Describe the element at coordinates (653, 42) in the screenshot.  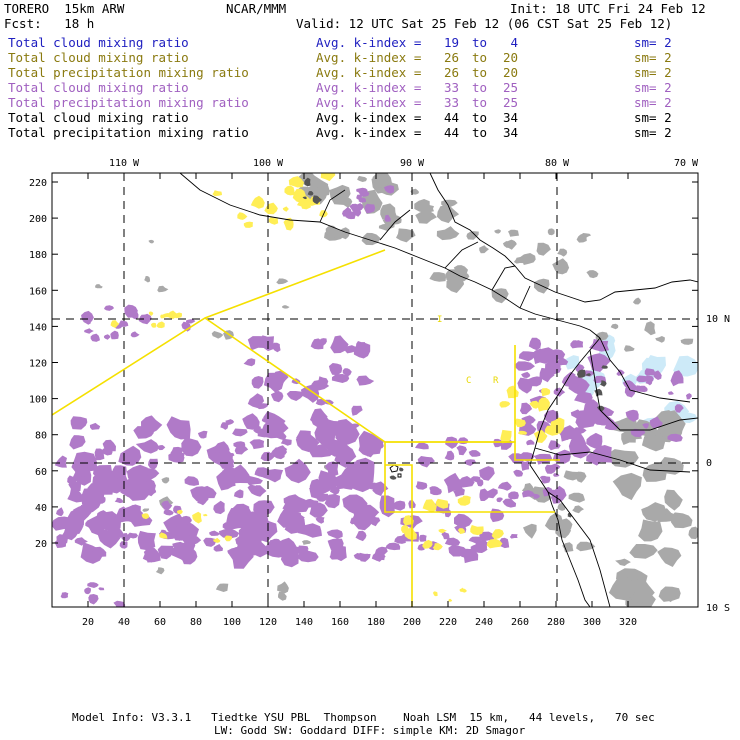
I see `legend-row-1-sm: sm= 2` at that location.